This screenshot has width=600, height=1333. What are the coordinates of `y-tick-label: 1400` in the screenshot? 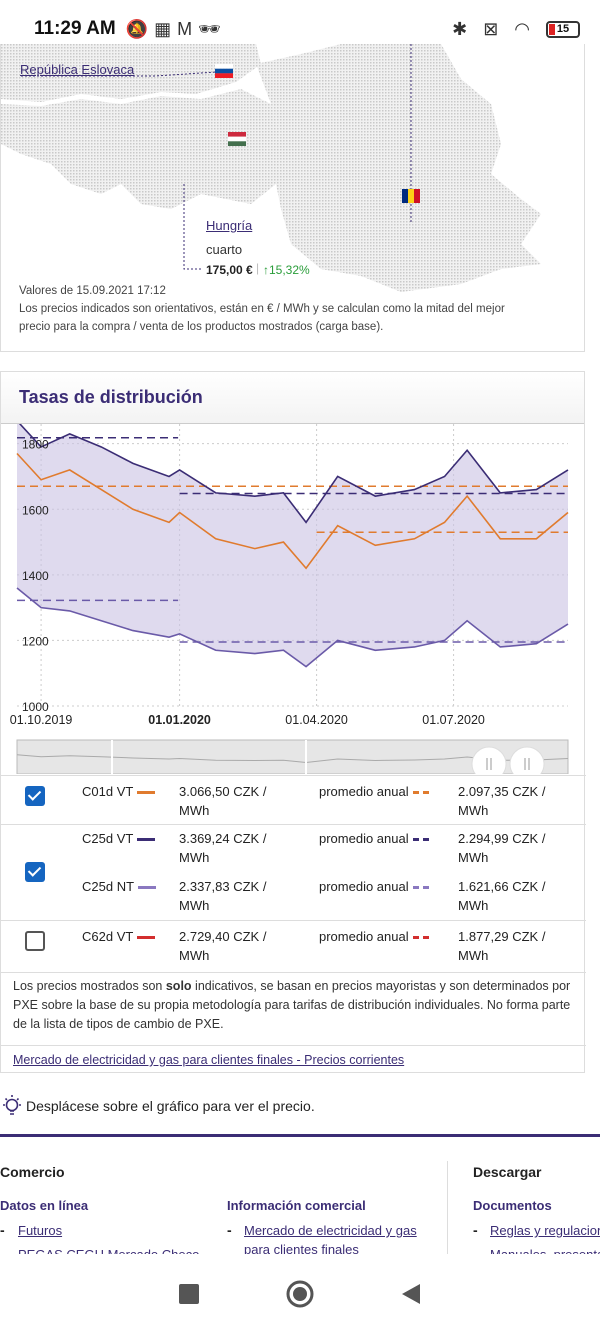 It's located at (35, 576).